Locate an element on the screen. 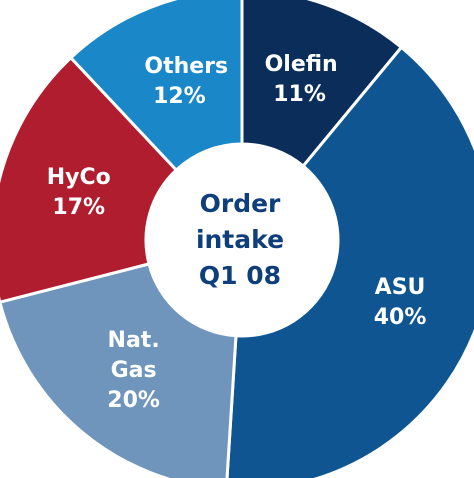 The width and height of the screenshot is (474, 478). value-label: 12% is located at coordinates (179, 96).